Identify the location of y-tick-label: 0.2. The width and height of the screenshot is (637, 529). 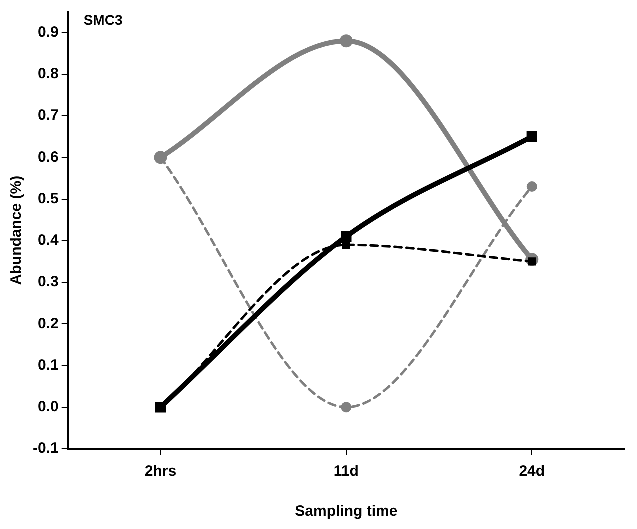
(48, 323).